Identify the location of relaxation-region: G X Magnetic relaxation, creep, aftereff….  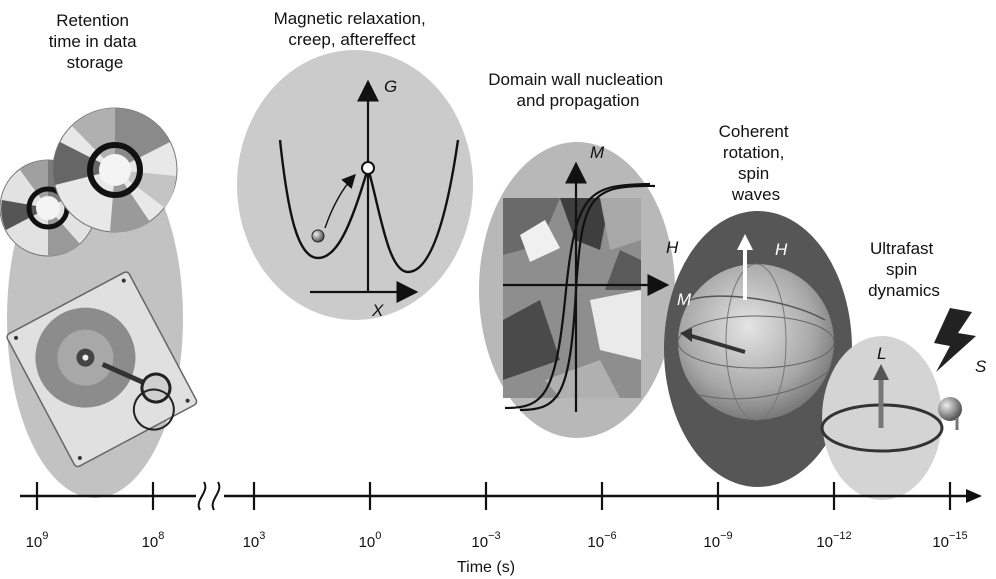
(355, 164).